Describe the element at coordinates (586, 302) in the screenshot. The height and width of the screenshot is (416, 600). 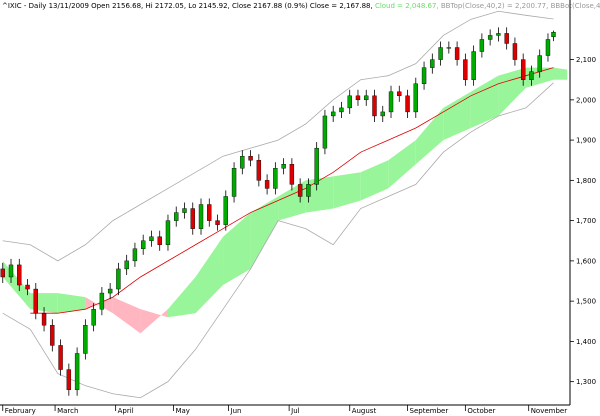
I see `y-tick-label: 1,500` at that location.